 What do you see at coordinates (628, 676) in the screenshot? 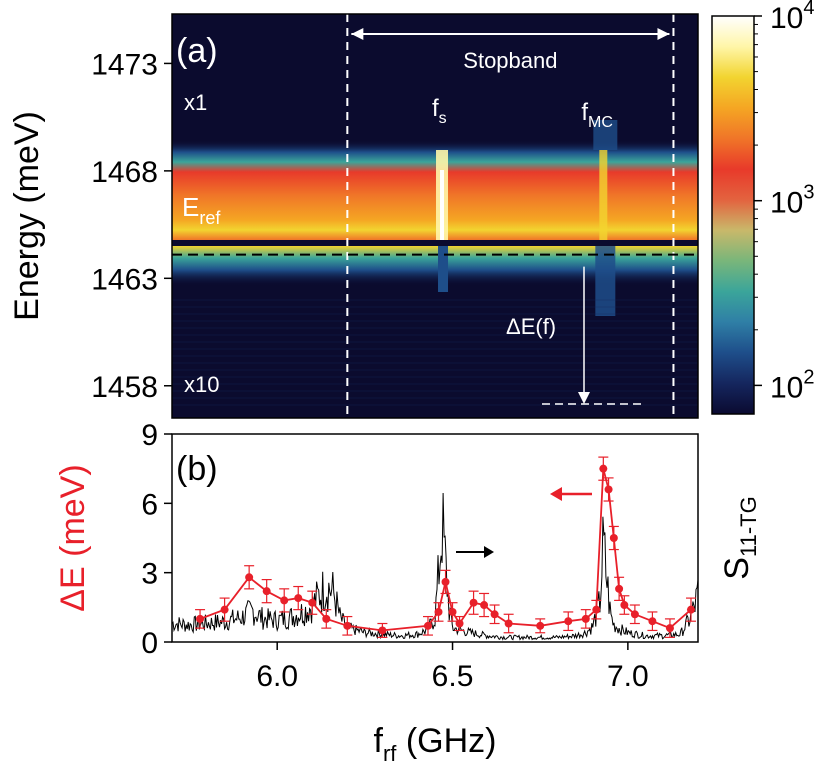
I see `panel-b-x-tick-label: 7.0` at bounding box center [628, 676].